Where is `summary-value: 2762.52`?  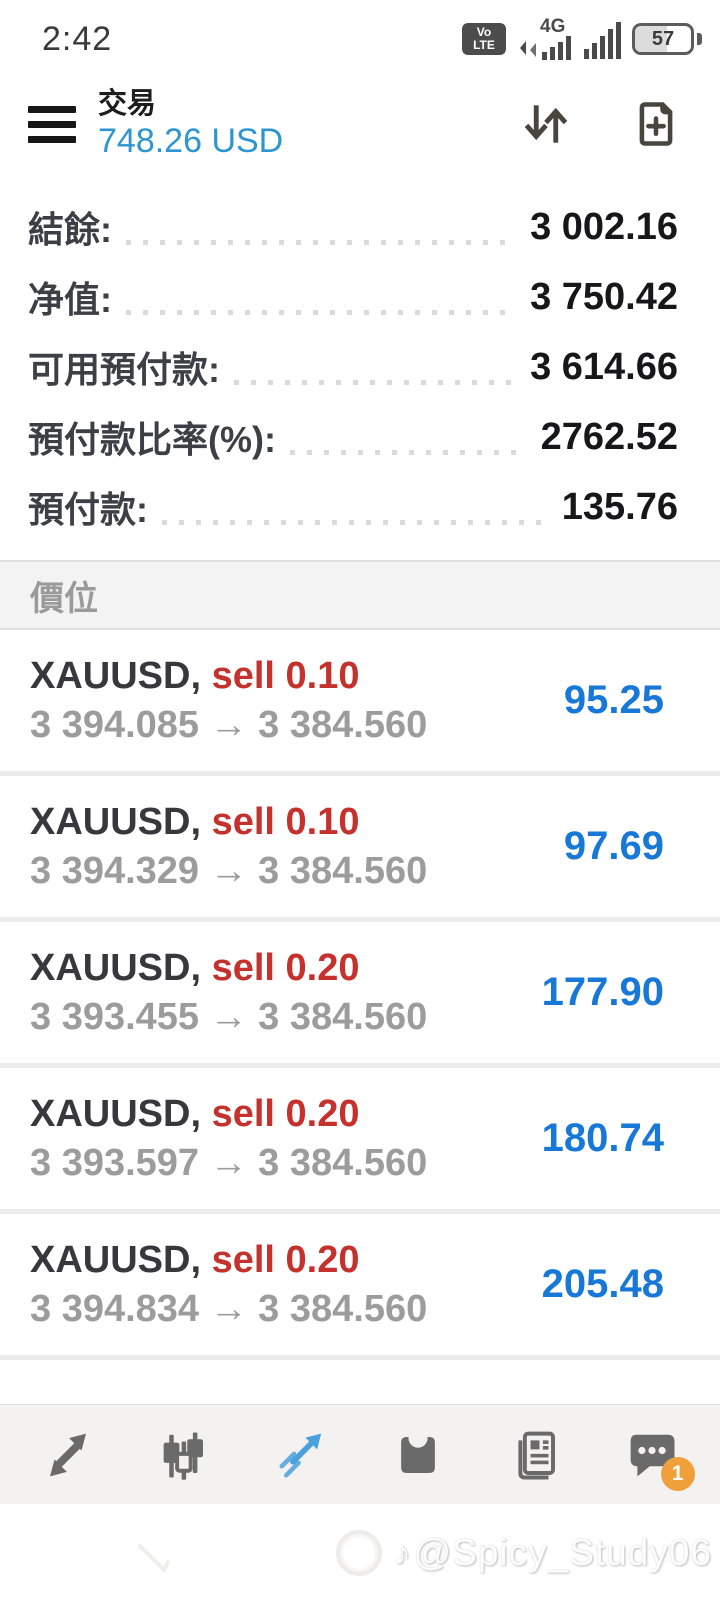
summary-value: 2762.52 is located at coordinates (609, 436).